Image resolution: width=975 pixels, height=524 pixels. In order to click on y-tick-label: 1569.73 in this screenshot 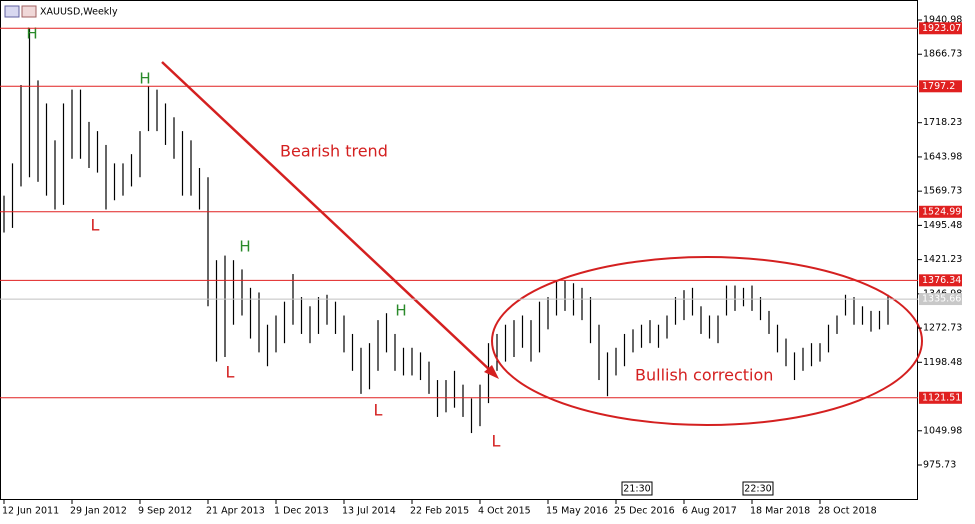, I will do `click(942, 191)`.